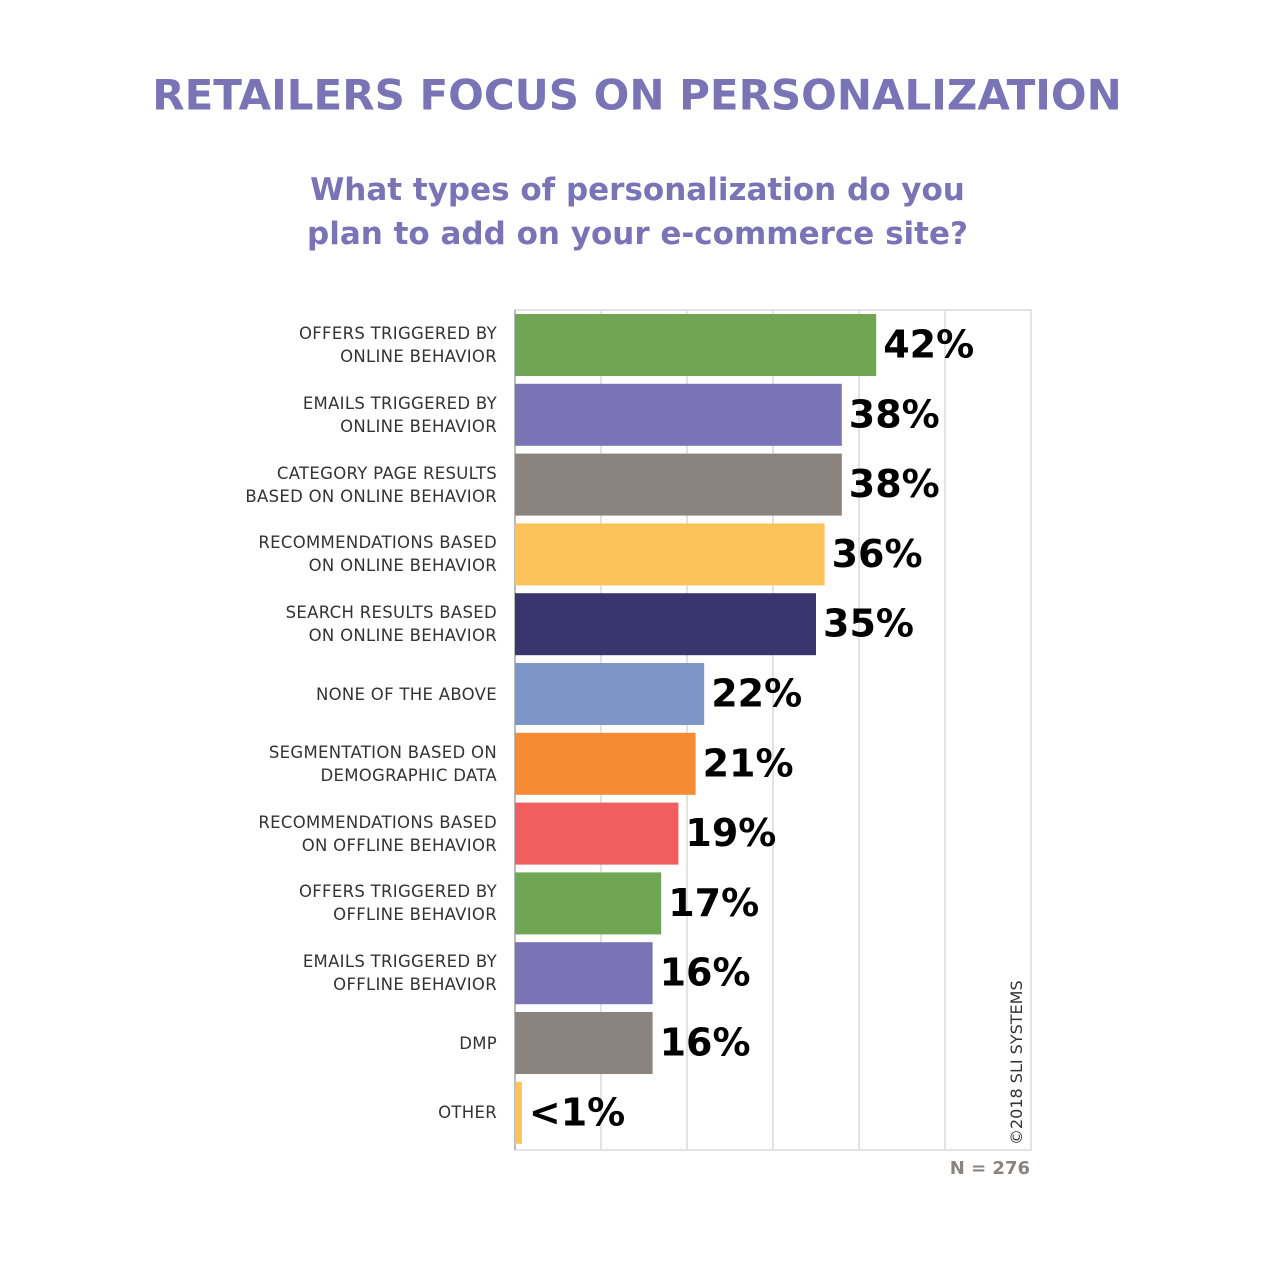 Image resolution: width=1275 pixels, height=1275 pixels. Describe the element at coordinates (748, 763) in the screenshot. I see `value-label: 21%` at that location.